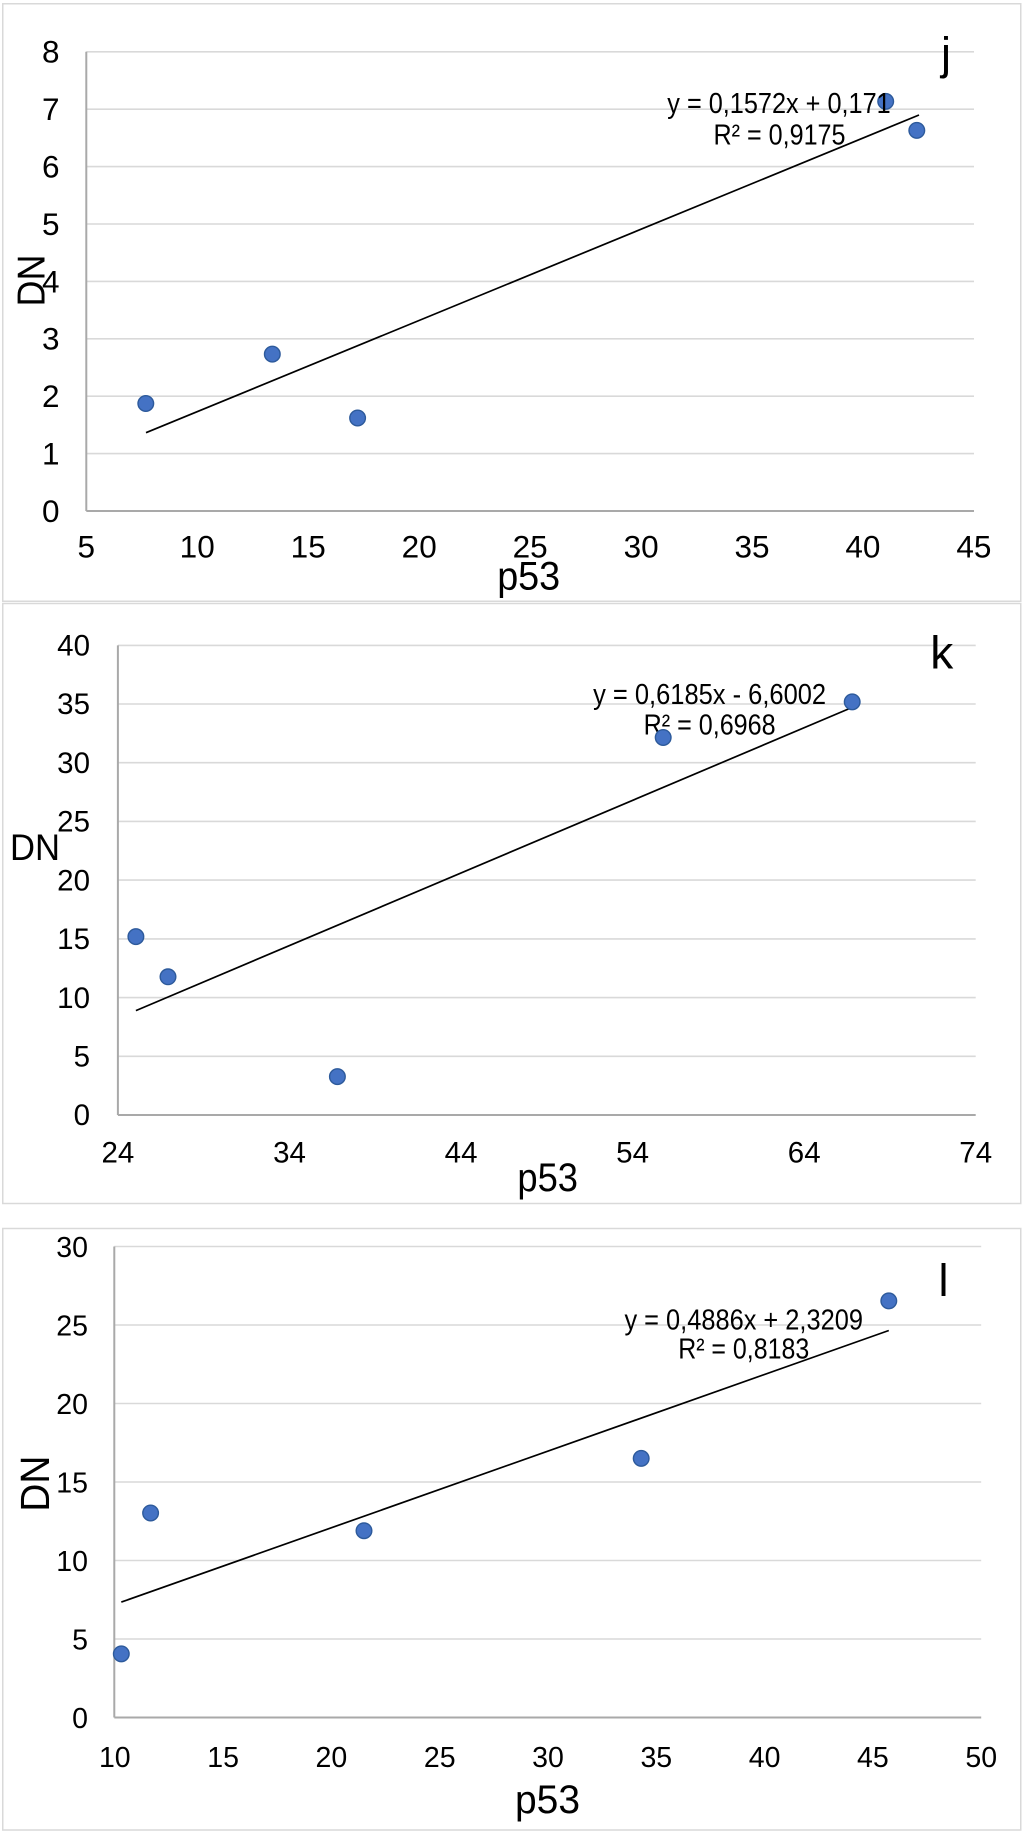 This screenshot has width=1024, height=1832. What do you see at coordinates (51, 396) in the screenshot?
I see `svg-text: 2` at bounding box center [51, 396].